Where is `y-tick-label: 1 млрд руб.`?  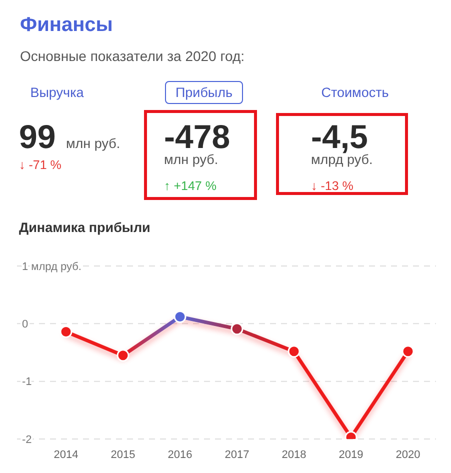 y-tick-label: 1 млрд руб. is located at coordinates (52, 266).